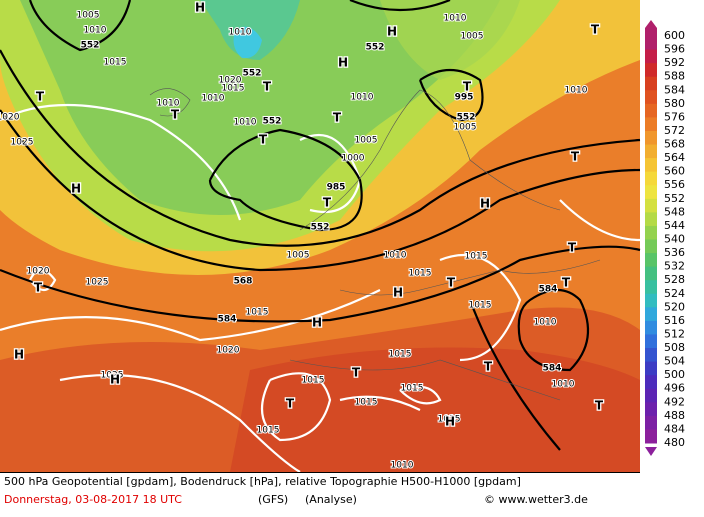 This screenshot has height=517, width=704. What do you see at coordinates (674, 388) in the screenshot?
I see `colorbar-label: 496` at bounding box center [674, 388].